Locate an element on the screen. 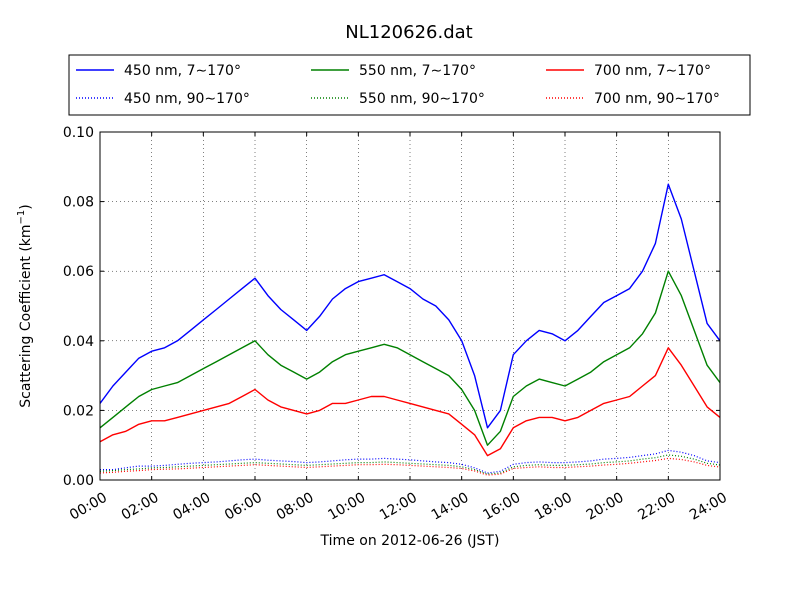 Image resolution: width=800 pixels, height=600 pixels. legend-label: 450 nm, 7∼170° is located at coordinates (182, 71).